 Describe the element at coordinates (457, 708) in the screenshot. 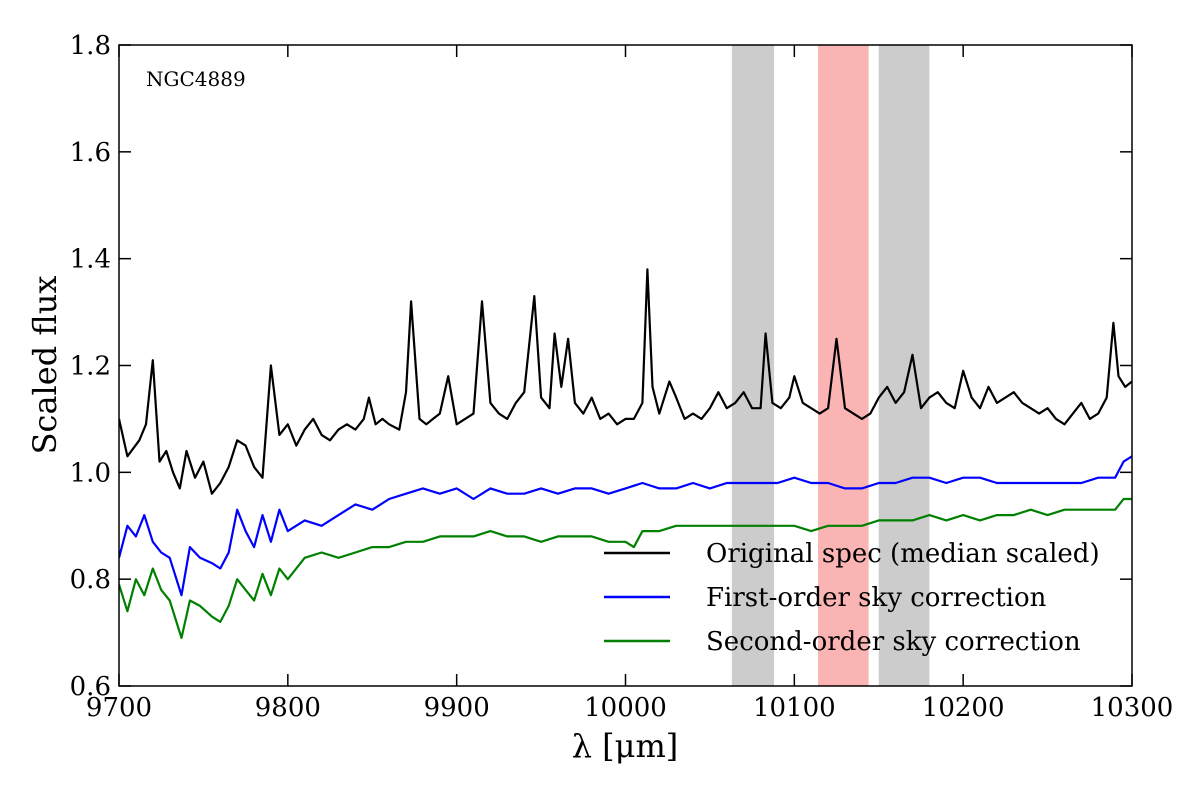

I see `x-tick-label: 9900` at that location.